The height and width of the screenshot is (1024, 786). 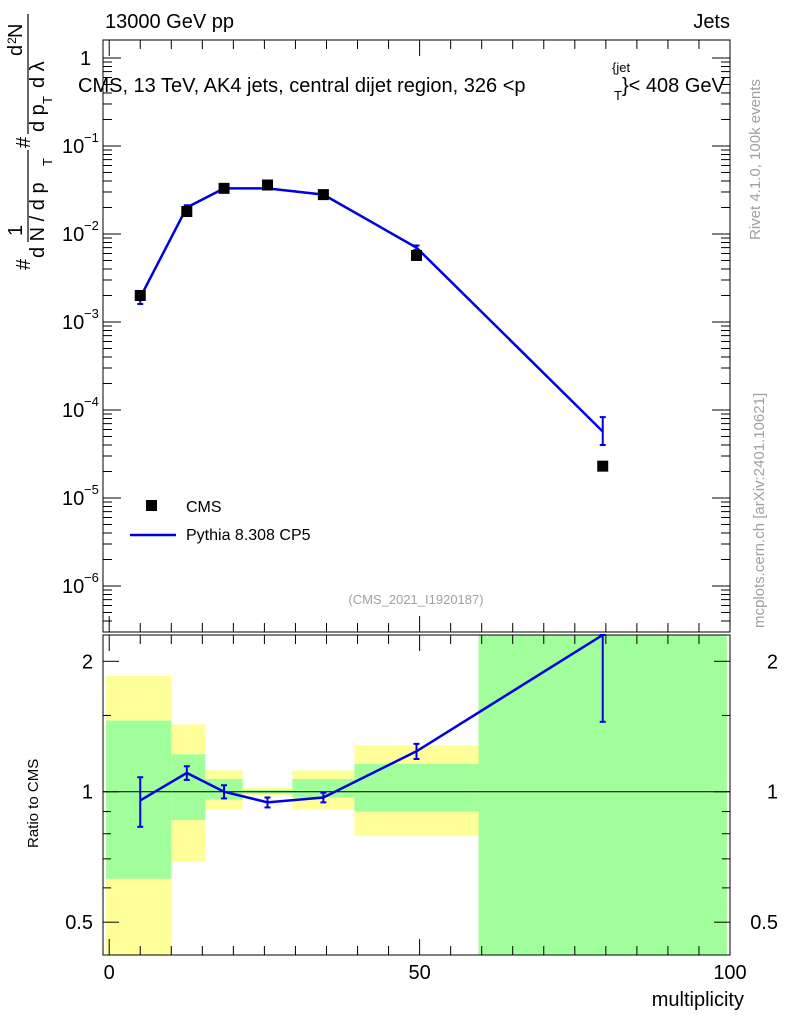 What do you see at coordinates (87, 793) in the screenshot?
I see `ratio-ytick-label-left-1: 1` at bounding box center [87, 793].